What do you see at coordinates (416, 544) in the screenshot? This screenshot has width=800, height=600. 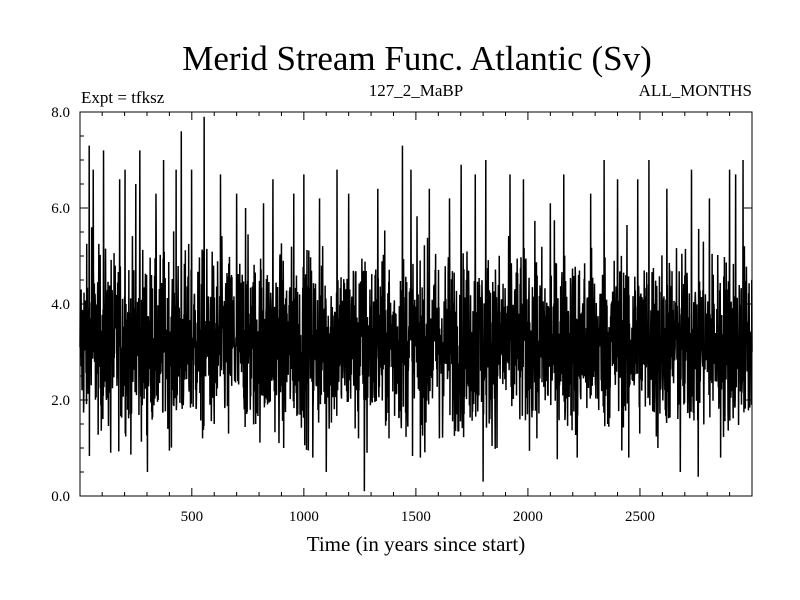 I see `x-axis-label: Time (in years since start)` at bounding box center [416, 544].